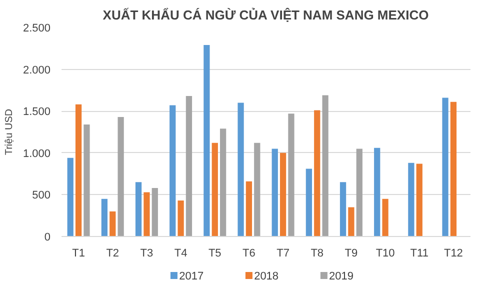 Image resolution: width=480 pixels, height=289 pixels. Describe the element at coordinates (341, 276) in the screenshot. I see `legend-label: 2019` at that location.